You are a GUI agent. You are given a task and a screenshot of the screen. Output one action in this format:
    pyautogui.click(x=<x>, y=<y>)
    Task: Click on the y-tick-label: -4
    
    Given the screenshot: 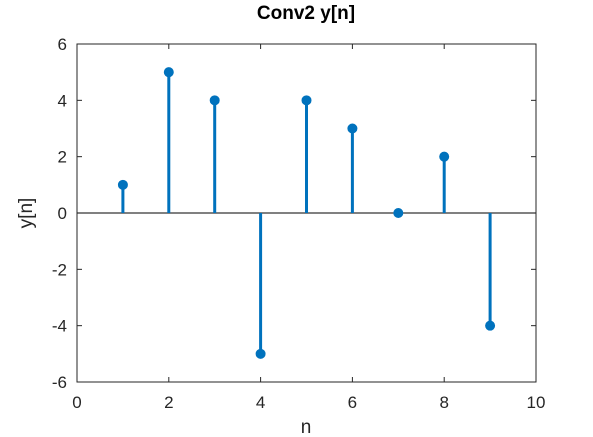 What is the action you would take?
    pyautogui.click(x=59, y=326)
    